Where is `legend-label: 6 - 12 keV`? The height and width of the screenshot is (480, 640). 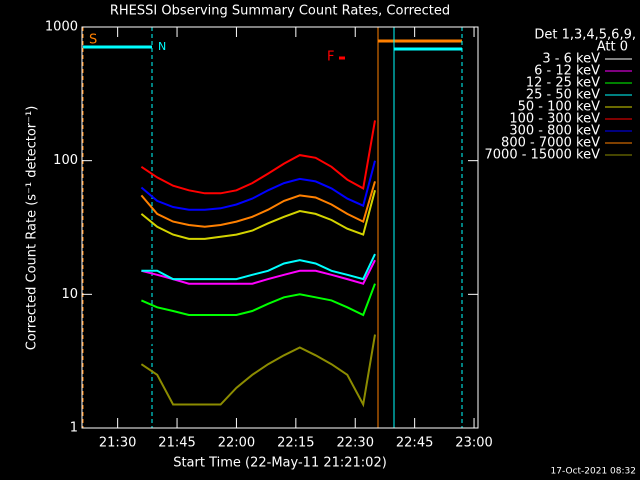 legend-label: 6 - 12 keV is located at coordinates (567, 71).